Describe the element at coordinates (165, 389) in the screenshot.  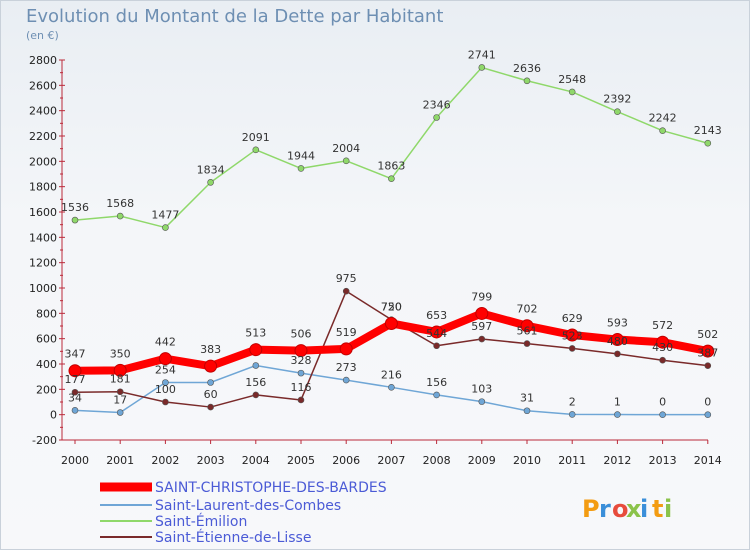
I see `data-label: 100` at that location.